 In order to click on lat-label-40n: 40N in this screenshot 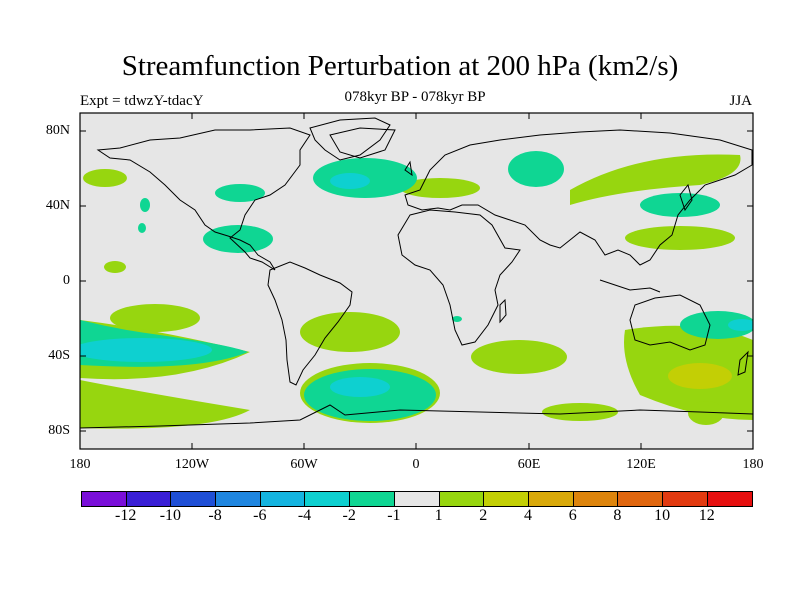, I will do `click(57, 205)`.